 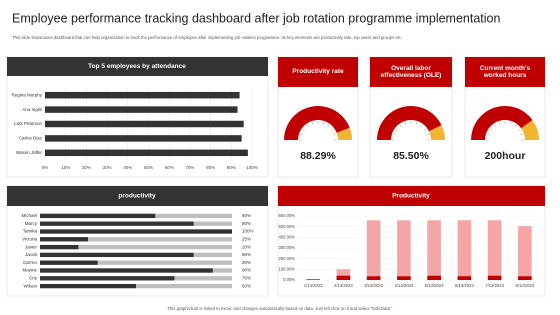 What do you see at coordinates (169, 167) in the screenshot?
I see `x-tick-label: 60%` at bounding box center [169, 167].